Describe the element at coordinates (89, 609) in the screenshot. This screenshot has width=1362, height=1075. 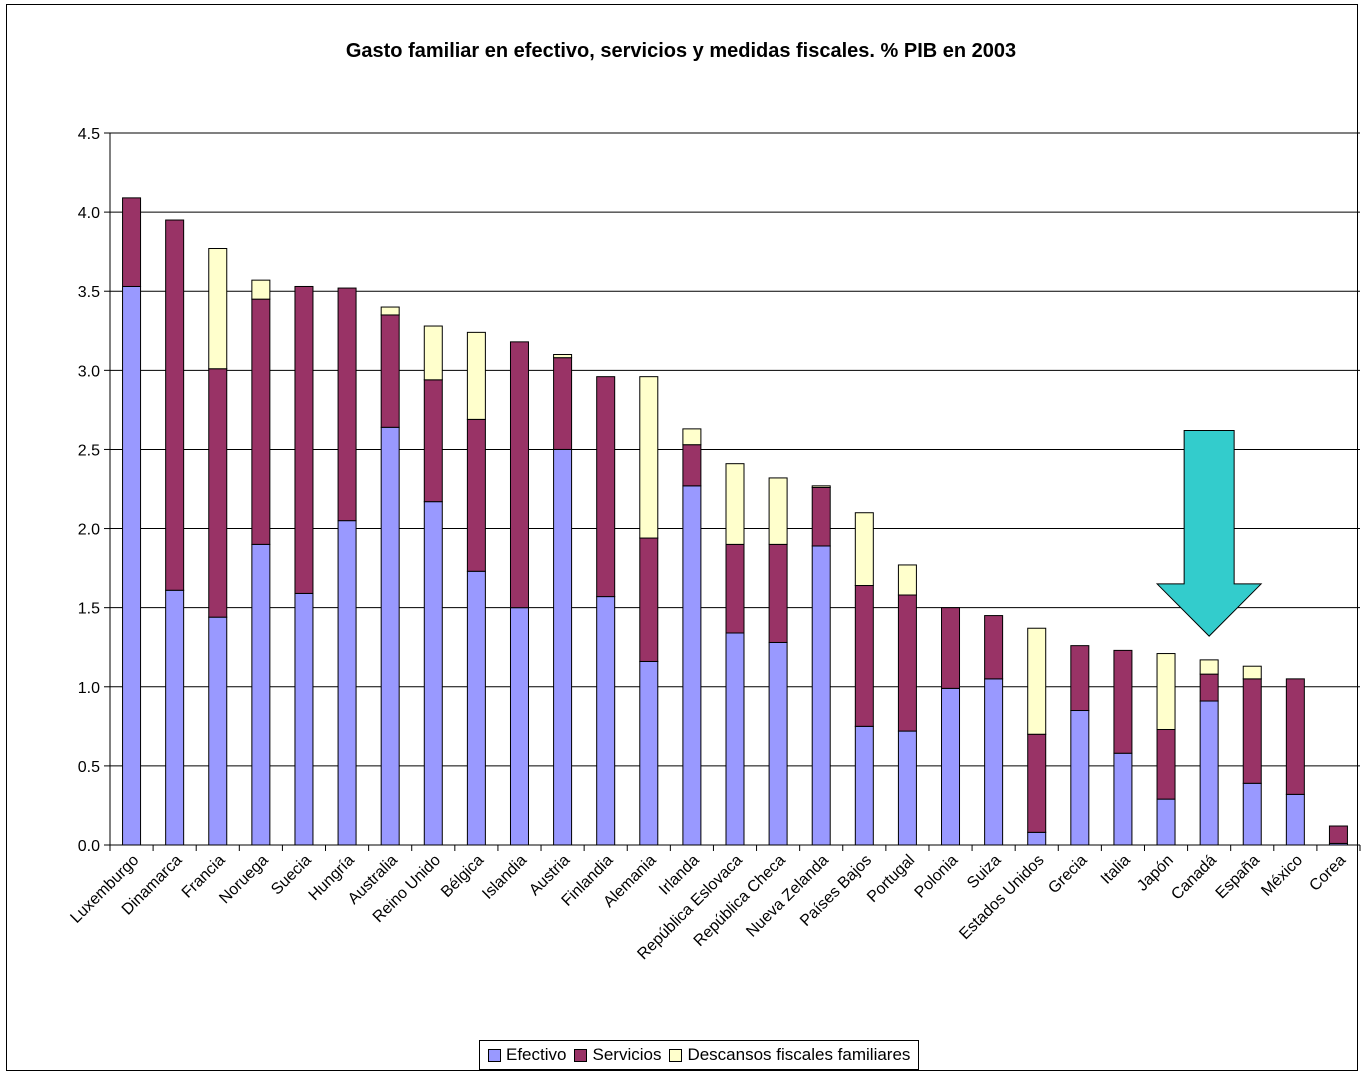
I see `y-tick-label: 1.5` at that location.